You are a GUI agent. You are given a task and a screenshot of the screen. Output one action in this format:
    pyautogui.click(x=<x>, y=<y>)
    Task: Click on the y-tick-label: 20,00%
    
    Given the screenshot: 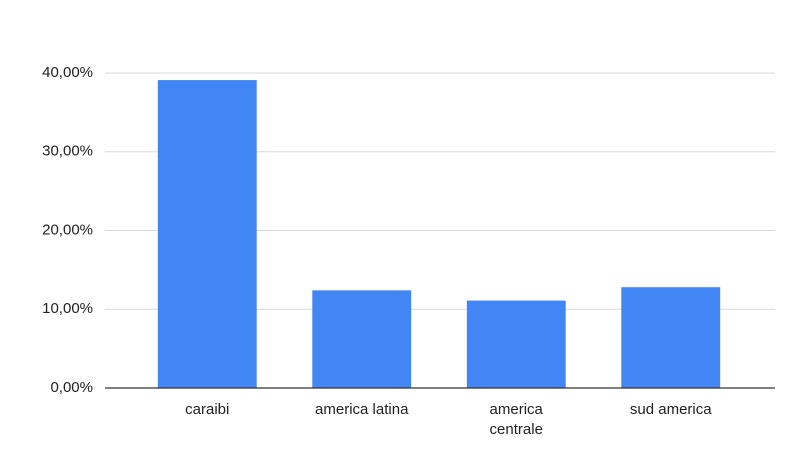 What is the action you would take?
    pyautogui.click(x=67, y=229)
    